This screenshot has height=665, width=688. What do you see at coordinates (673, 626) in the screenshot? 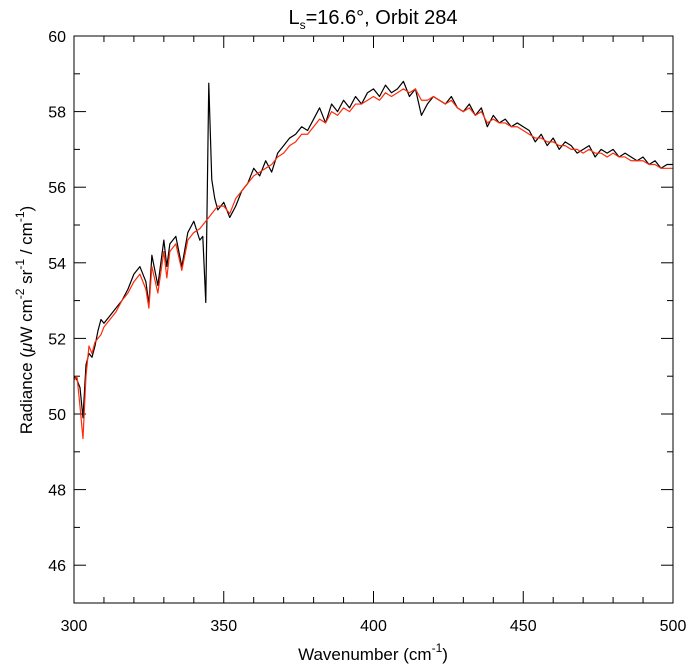
I see `x-tick-label: 500` at bounding box center [673, 626].